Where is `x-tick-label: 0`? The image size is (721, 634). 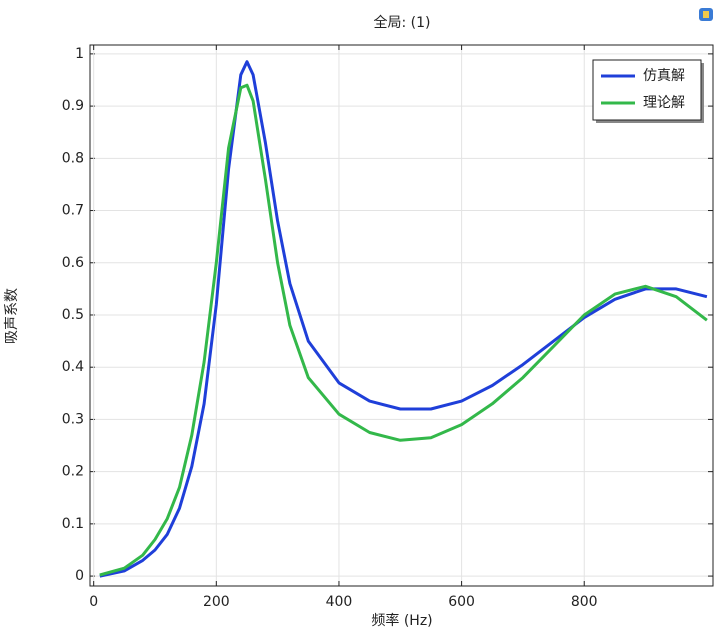
x-tick-label: 0 is located at coordinates (93, 602).